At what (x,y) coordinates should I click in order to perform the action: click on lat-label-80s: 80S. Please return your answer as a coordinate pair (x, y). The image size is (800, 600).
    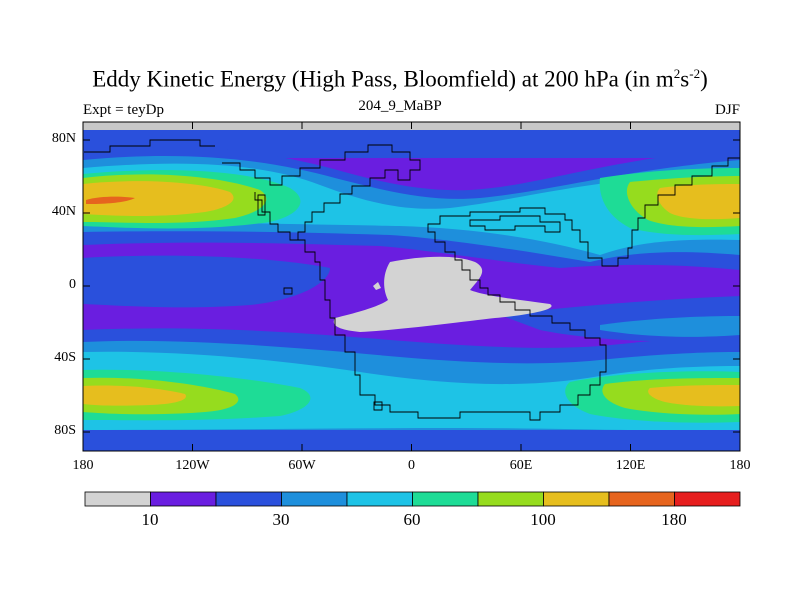
    Looking at the image, I should click on (65, 430).